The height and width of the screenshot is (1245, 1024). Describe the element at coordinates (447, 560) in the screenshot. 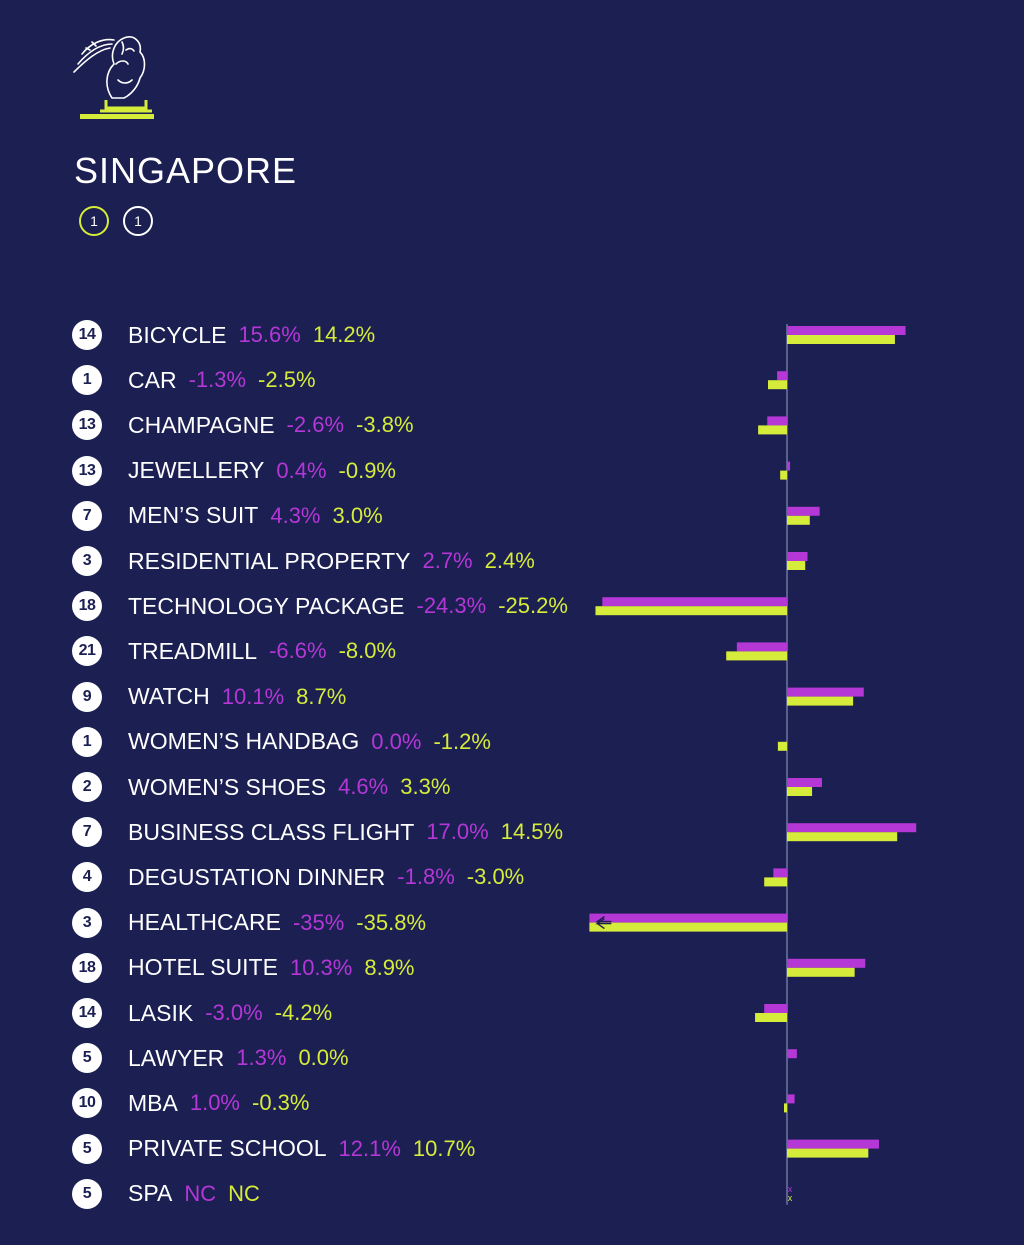

I see `series-1-value: 2.7%` at that location.